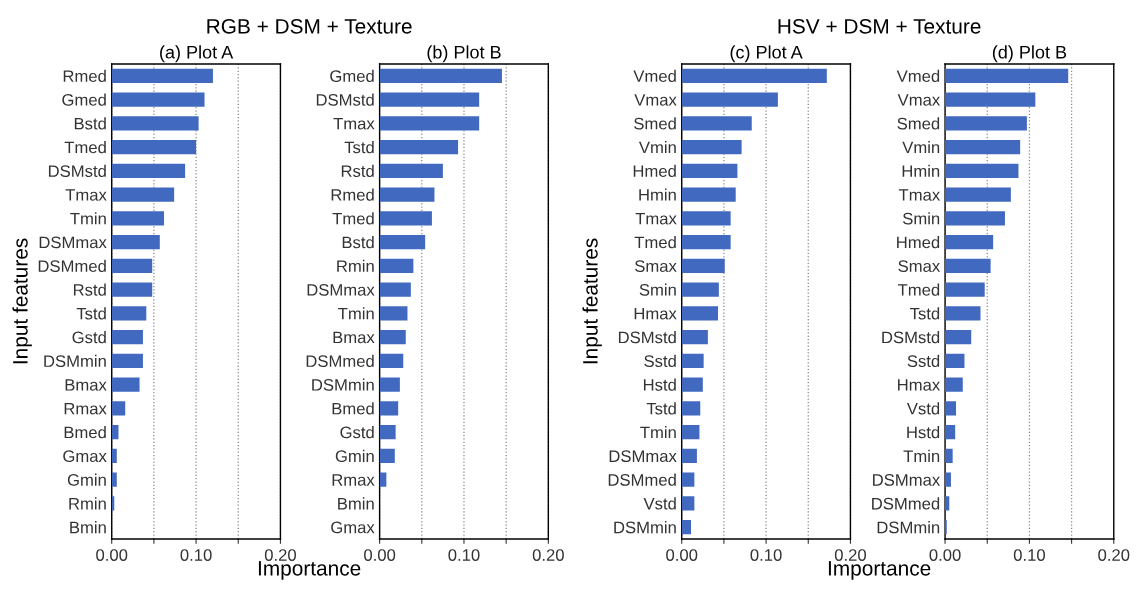 This screenshot has width=1140, height=609. I want to click on y-tick-label: Gstd, so click(357, 432).